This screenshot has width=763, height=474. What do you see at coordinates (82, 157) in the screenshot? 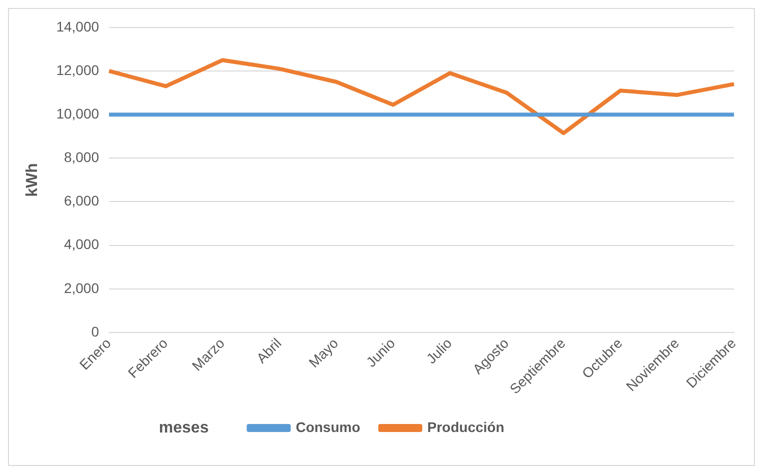
I see `y-tick-label: 8,000` at bounding box center [82, 157].